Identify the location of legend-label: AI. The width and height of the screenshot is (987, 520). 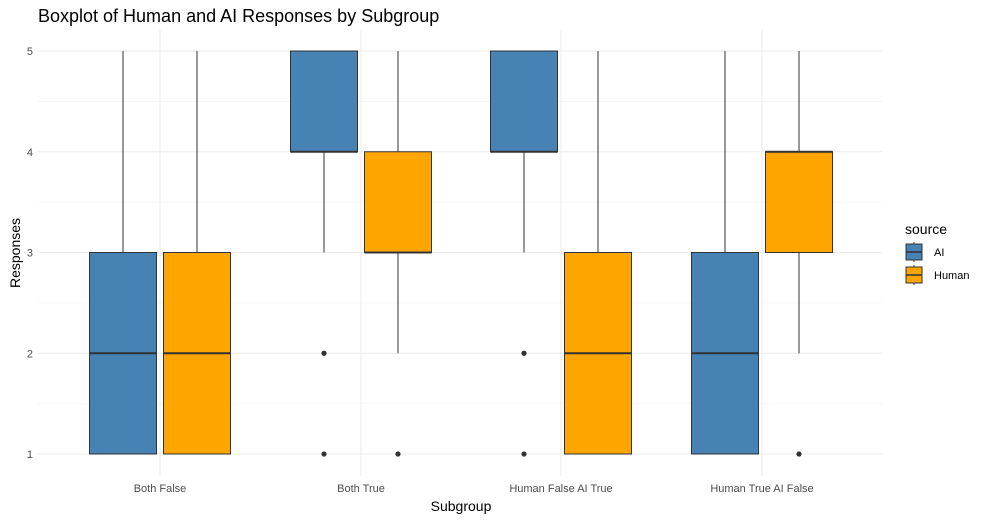
(939, 253).